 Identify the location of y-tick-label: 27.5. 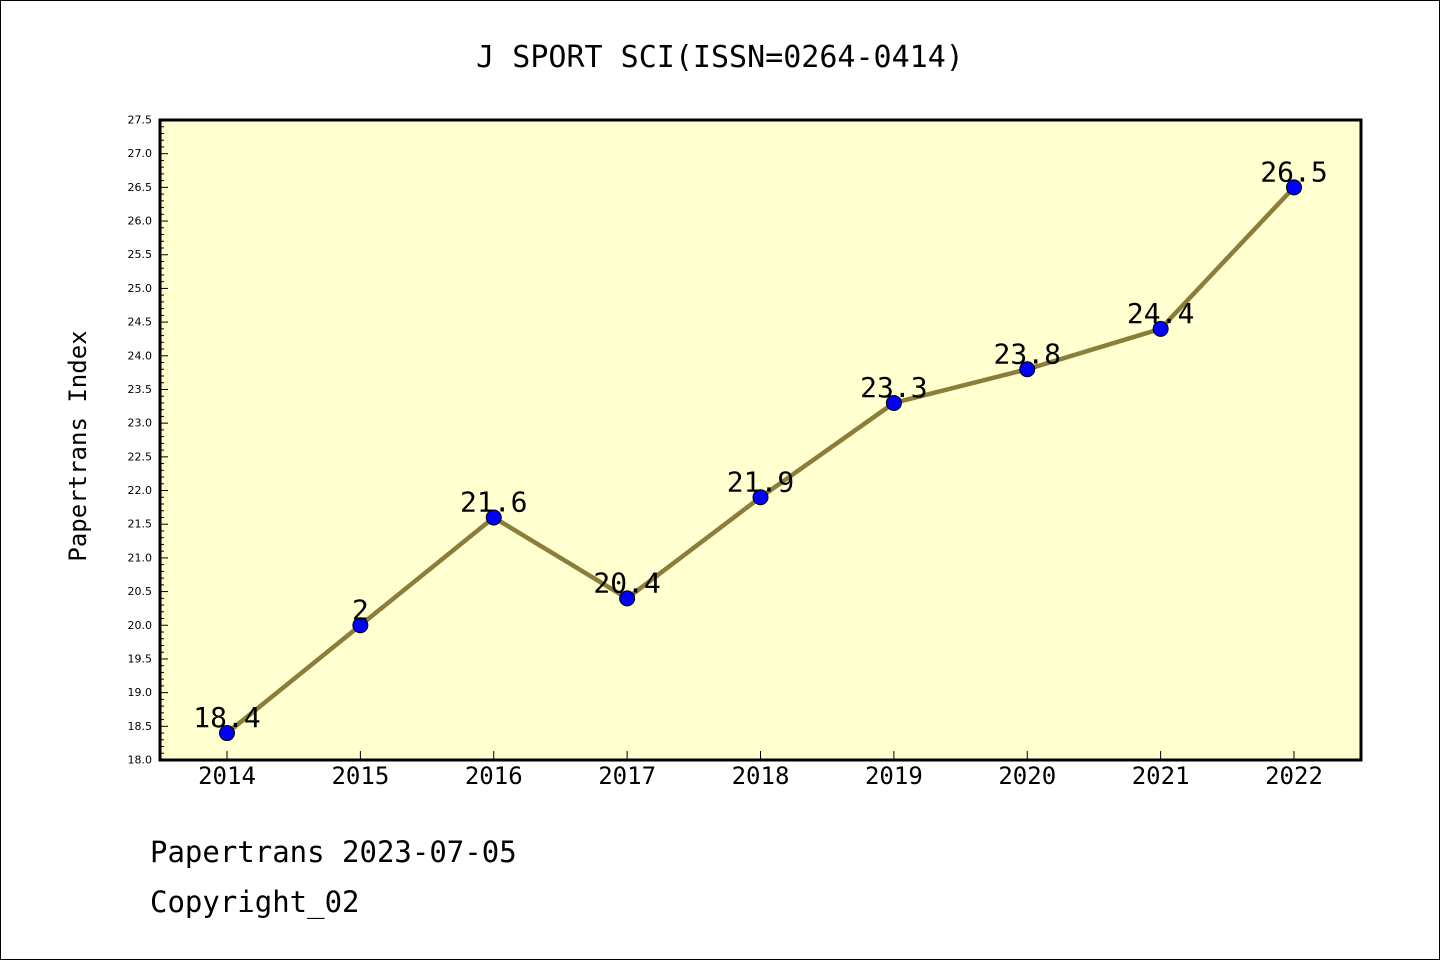
(140, 120).